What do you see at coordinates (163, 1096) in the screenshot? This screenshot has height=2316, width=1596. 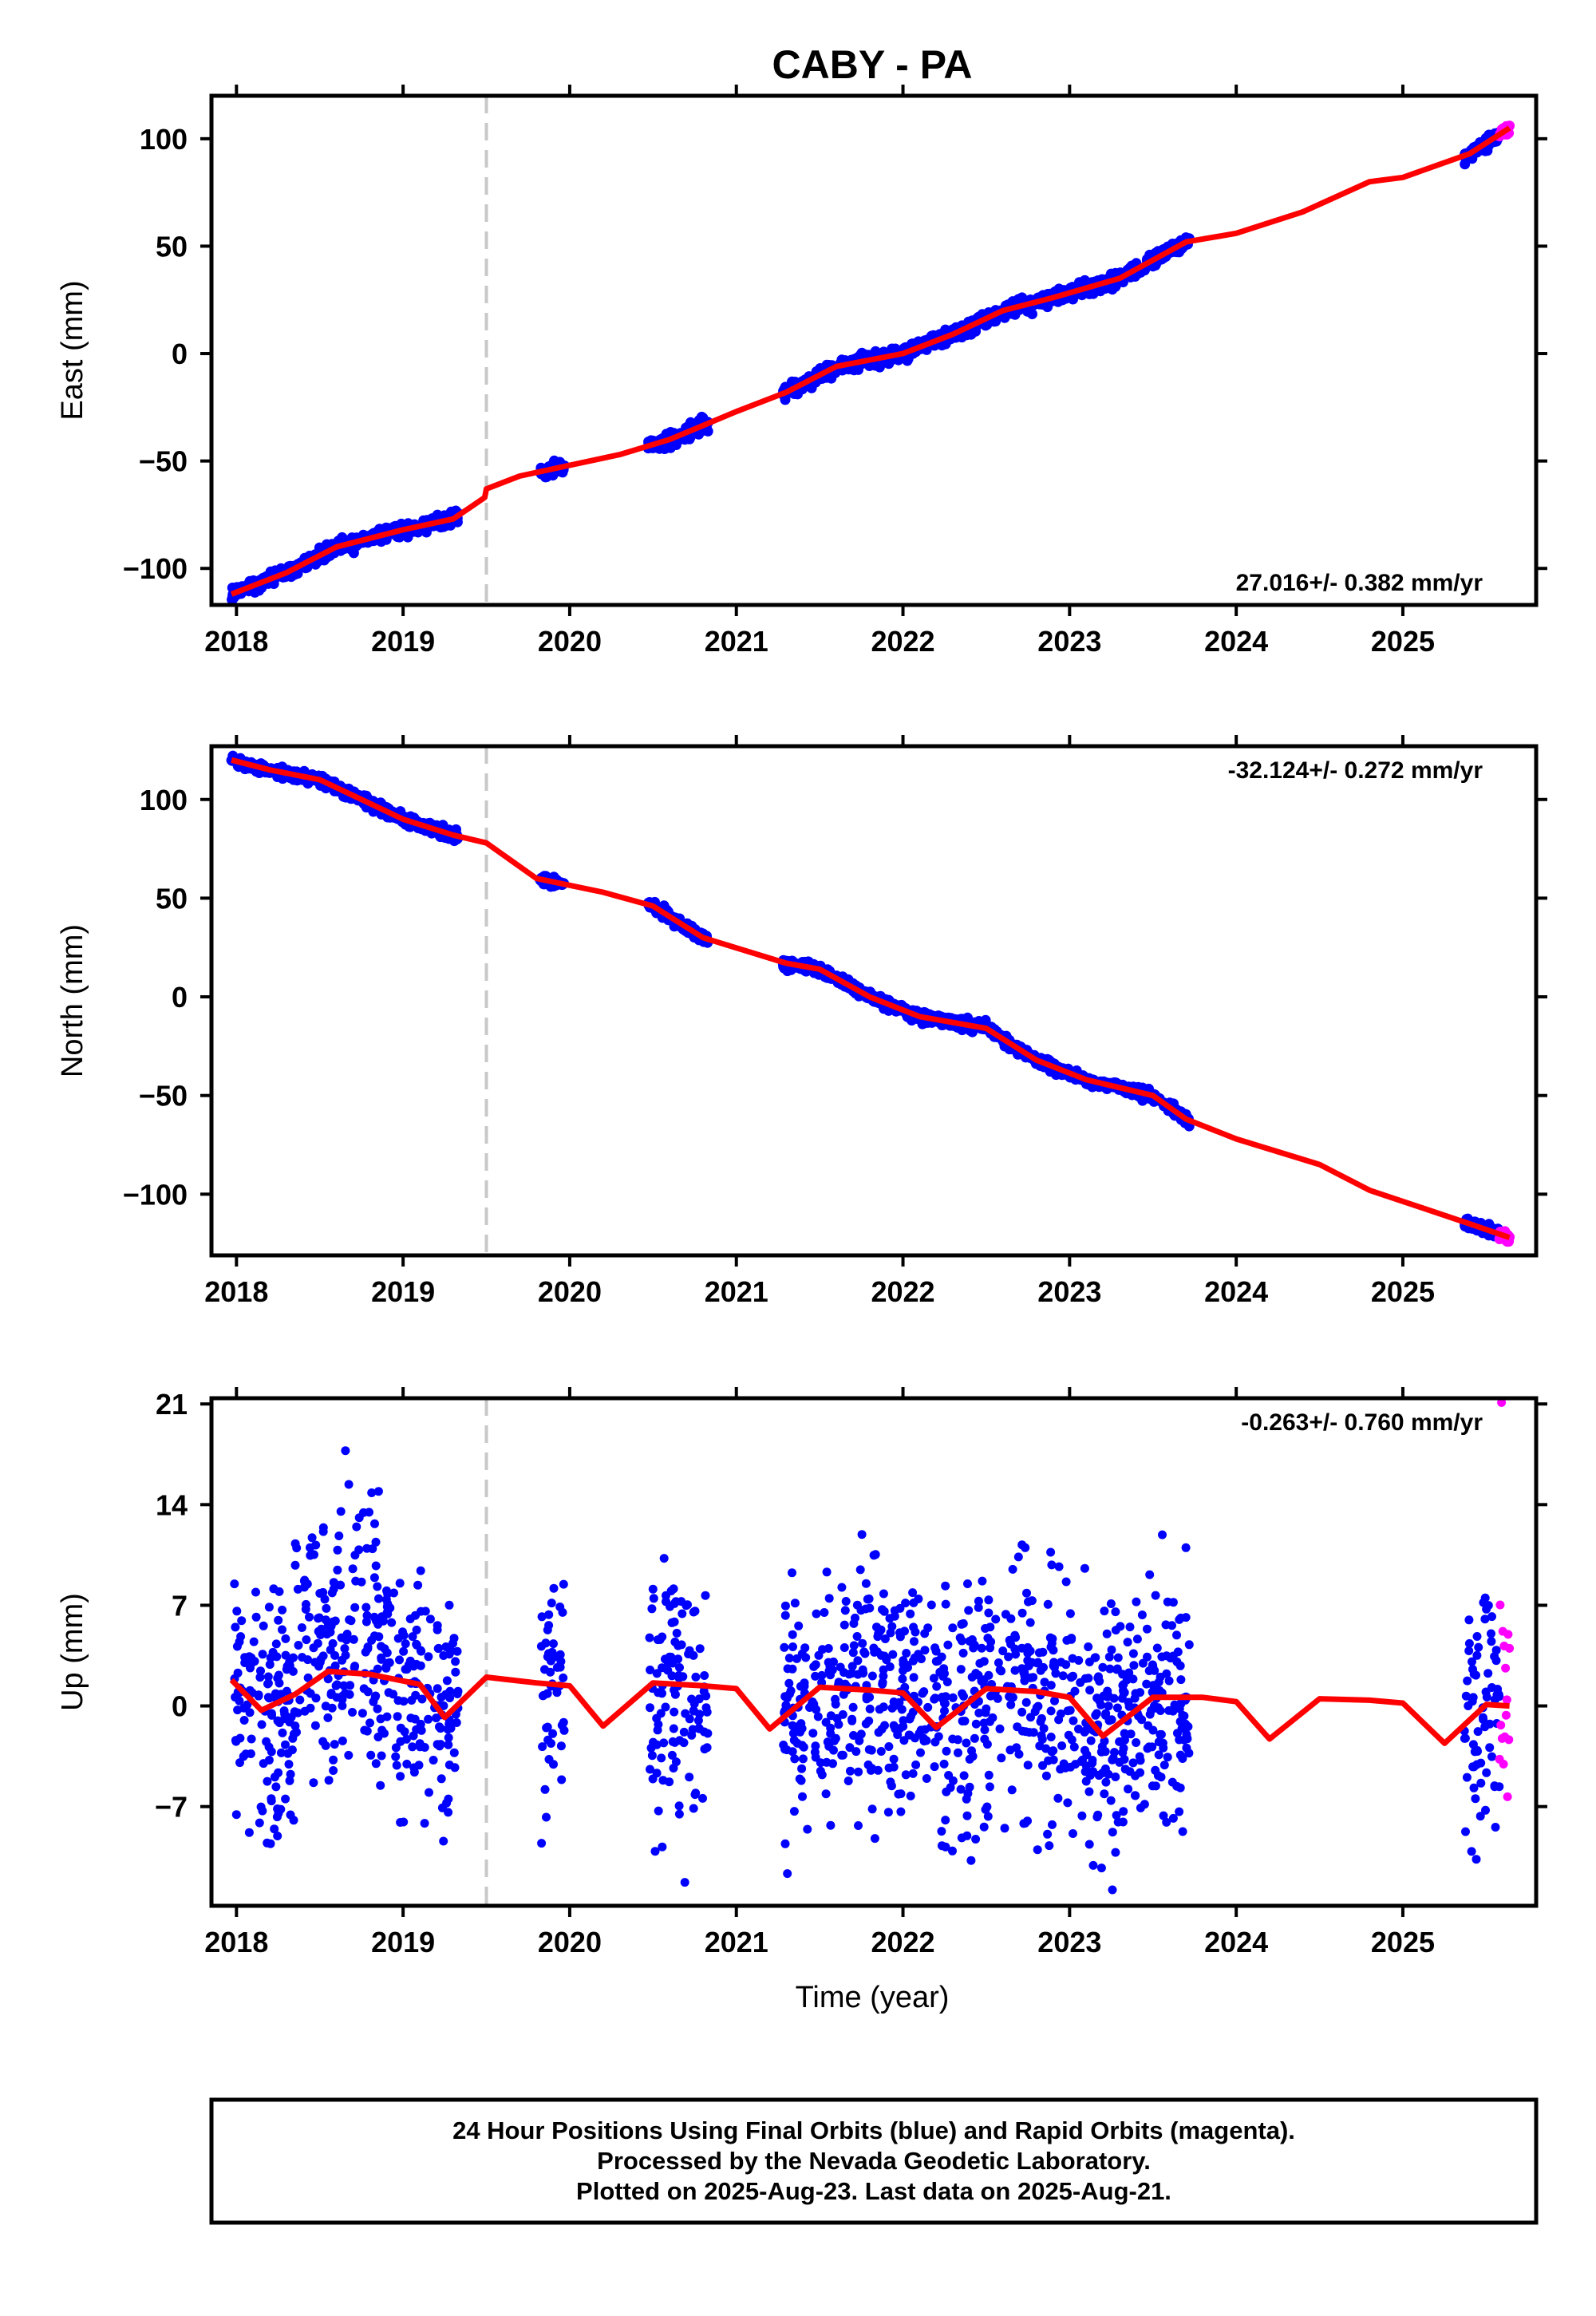 I see `y-tick-label: −50` at bounding box center [163, 1096].